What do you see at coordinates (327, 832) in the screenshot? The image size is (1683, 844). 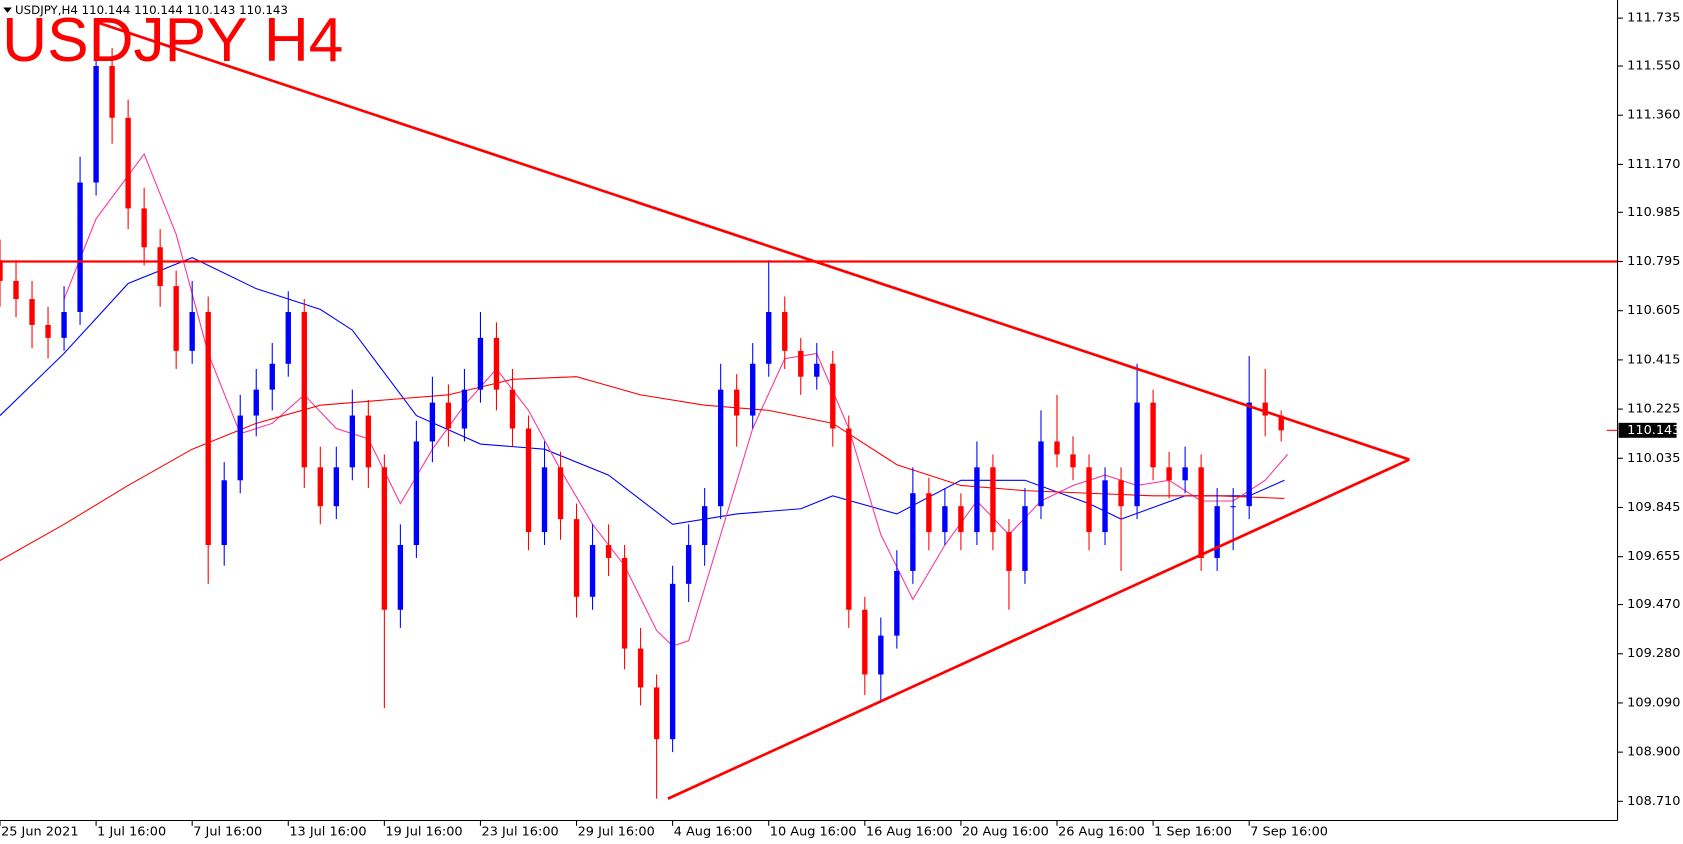 I see `x-tick-label: 13 Jul 16:00` at bounding box center [327, 832].